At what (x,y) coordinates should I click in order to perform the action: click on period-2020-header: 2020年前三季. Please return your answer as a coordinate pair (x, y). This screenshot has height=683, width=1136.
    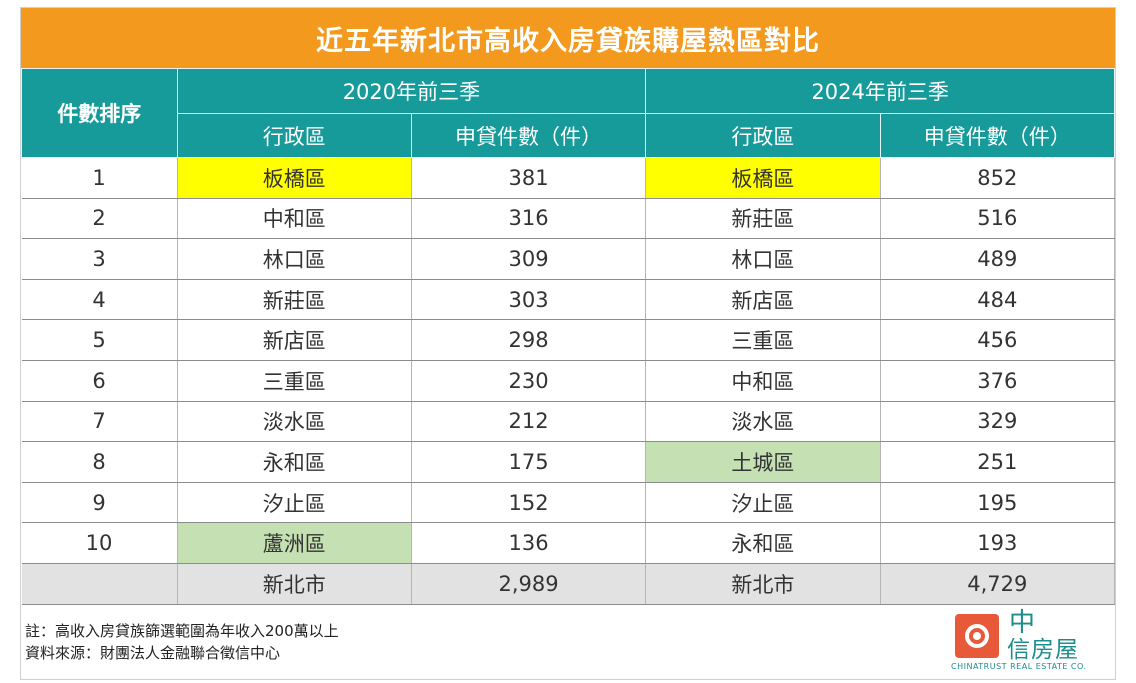
    Looking at the image, I should click on (411, 91).